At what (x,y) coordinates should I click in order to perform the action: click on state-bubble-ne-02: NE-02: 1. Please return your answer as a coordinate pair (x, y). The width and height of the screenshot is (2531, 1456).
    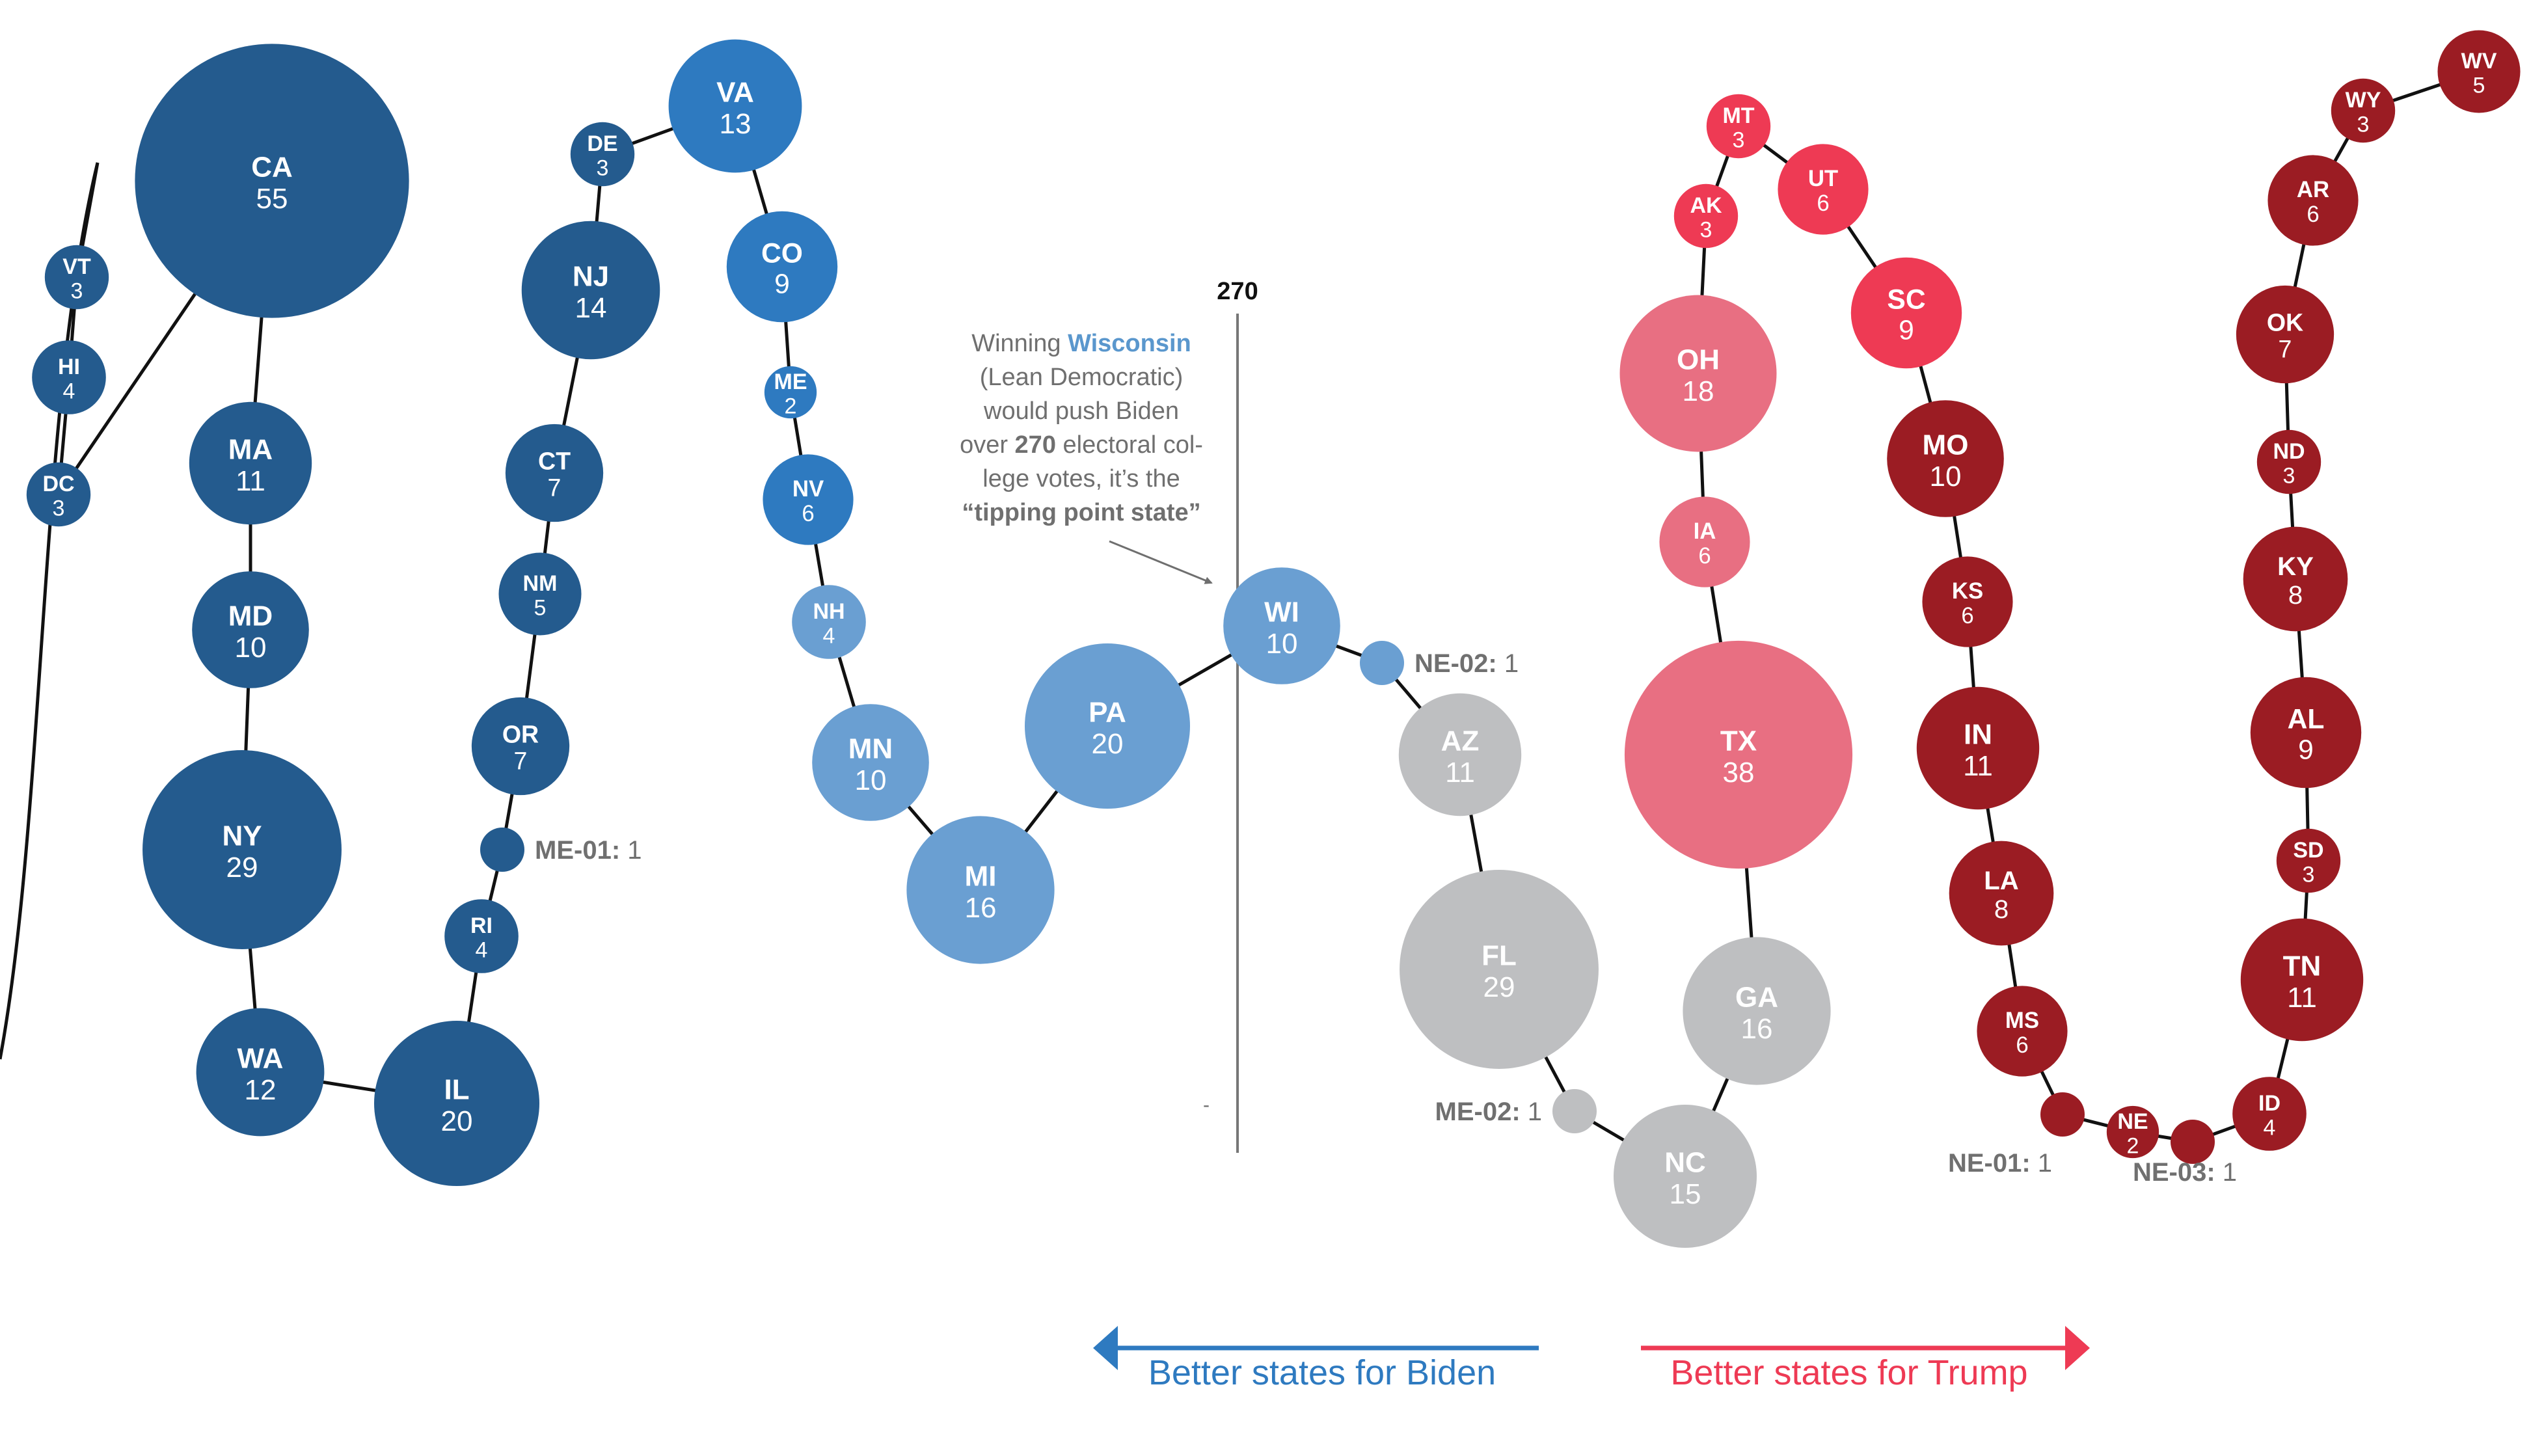
    Looking at the image, I should click on (1439, 663).